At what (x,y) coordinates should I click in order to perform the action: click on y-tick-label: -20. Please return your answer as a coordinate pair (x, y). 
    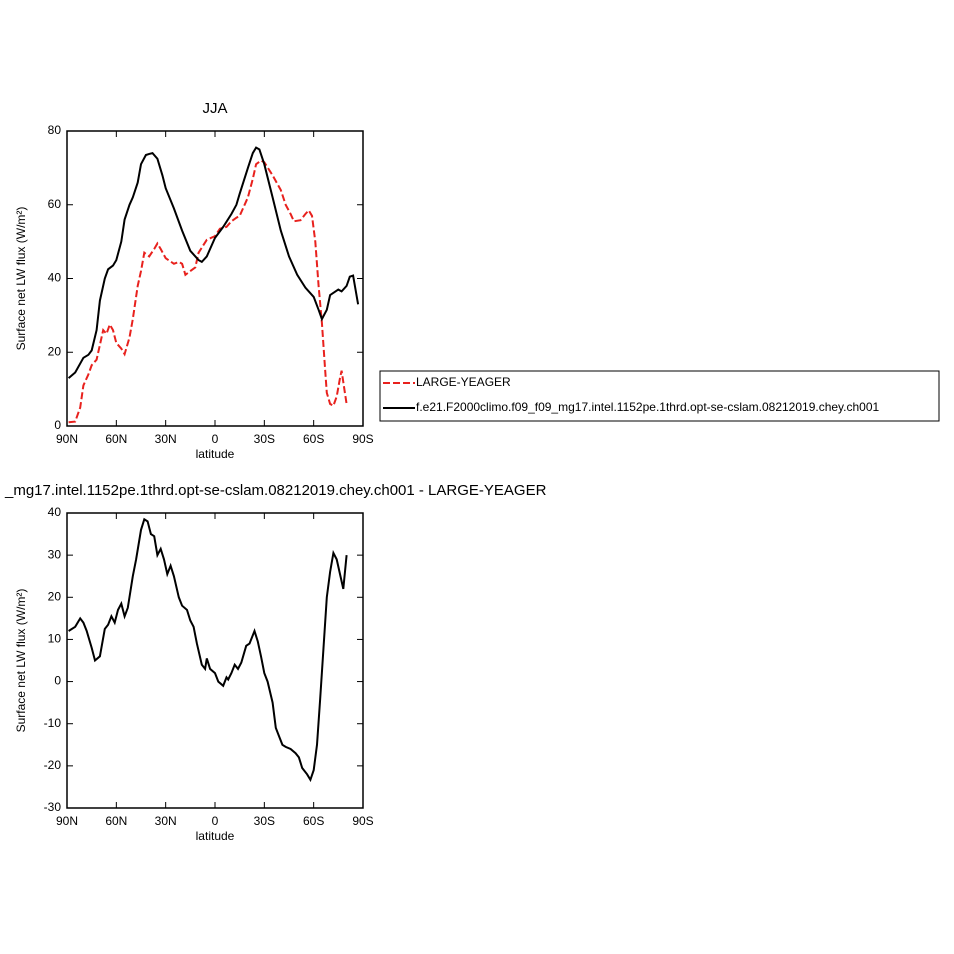
    Looking at the image, I should click on (53, 765).